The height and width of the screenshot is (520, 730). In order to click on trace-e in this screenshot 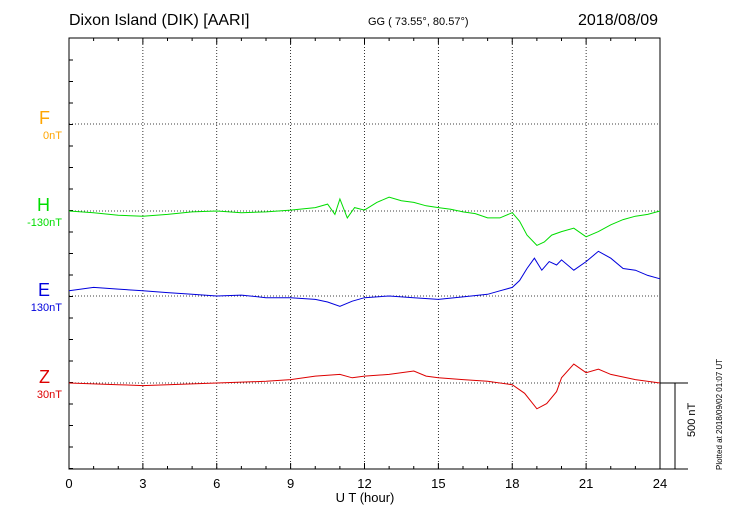, I will do `click(364, 278)`.